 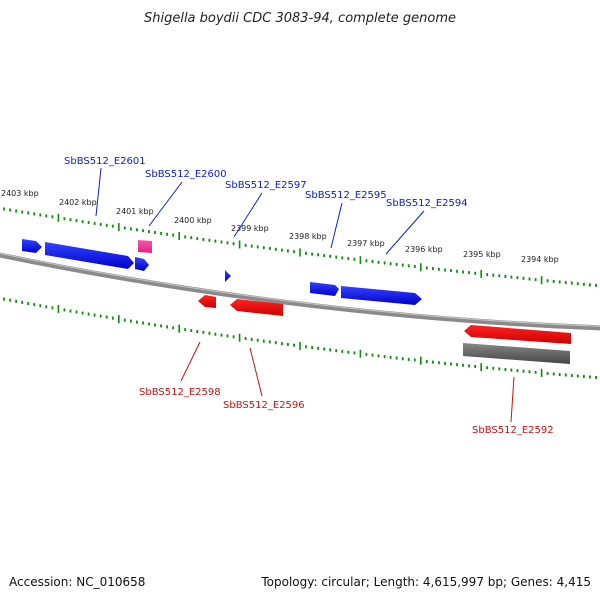 What do you see at coordinates (20, 193) in the screenshot?
I see `scale-label: 2403 kbp` at bounding box center [20, 193].